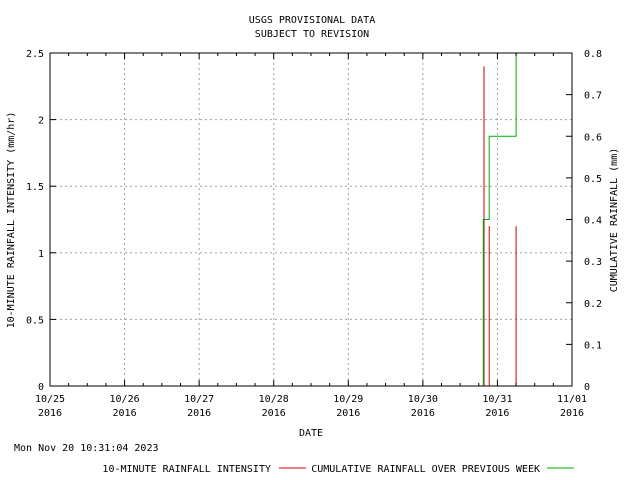 This screenshot has width=640, height=480. What do you see at coordinates (593, 54) in the screenshot?
I see `y-right-tick-label: 0.8` at bounding box center [593, 54].